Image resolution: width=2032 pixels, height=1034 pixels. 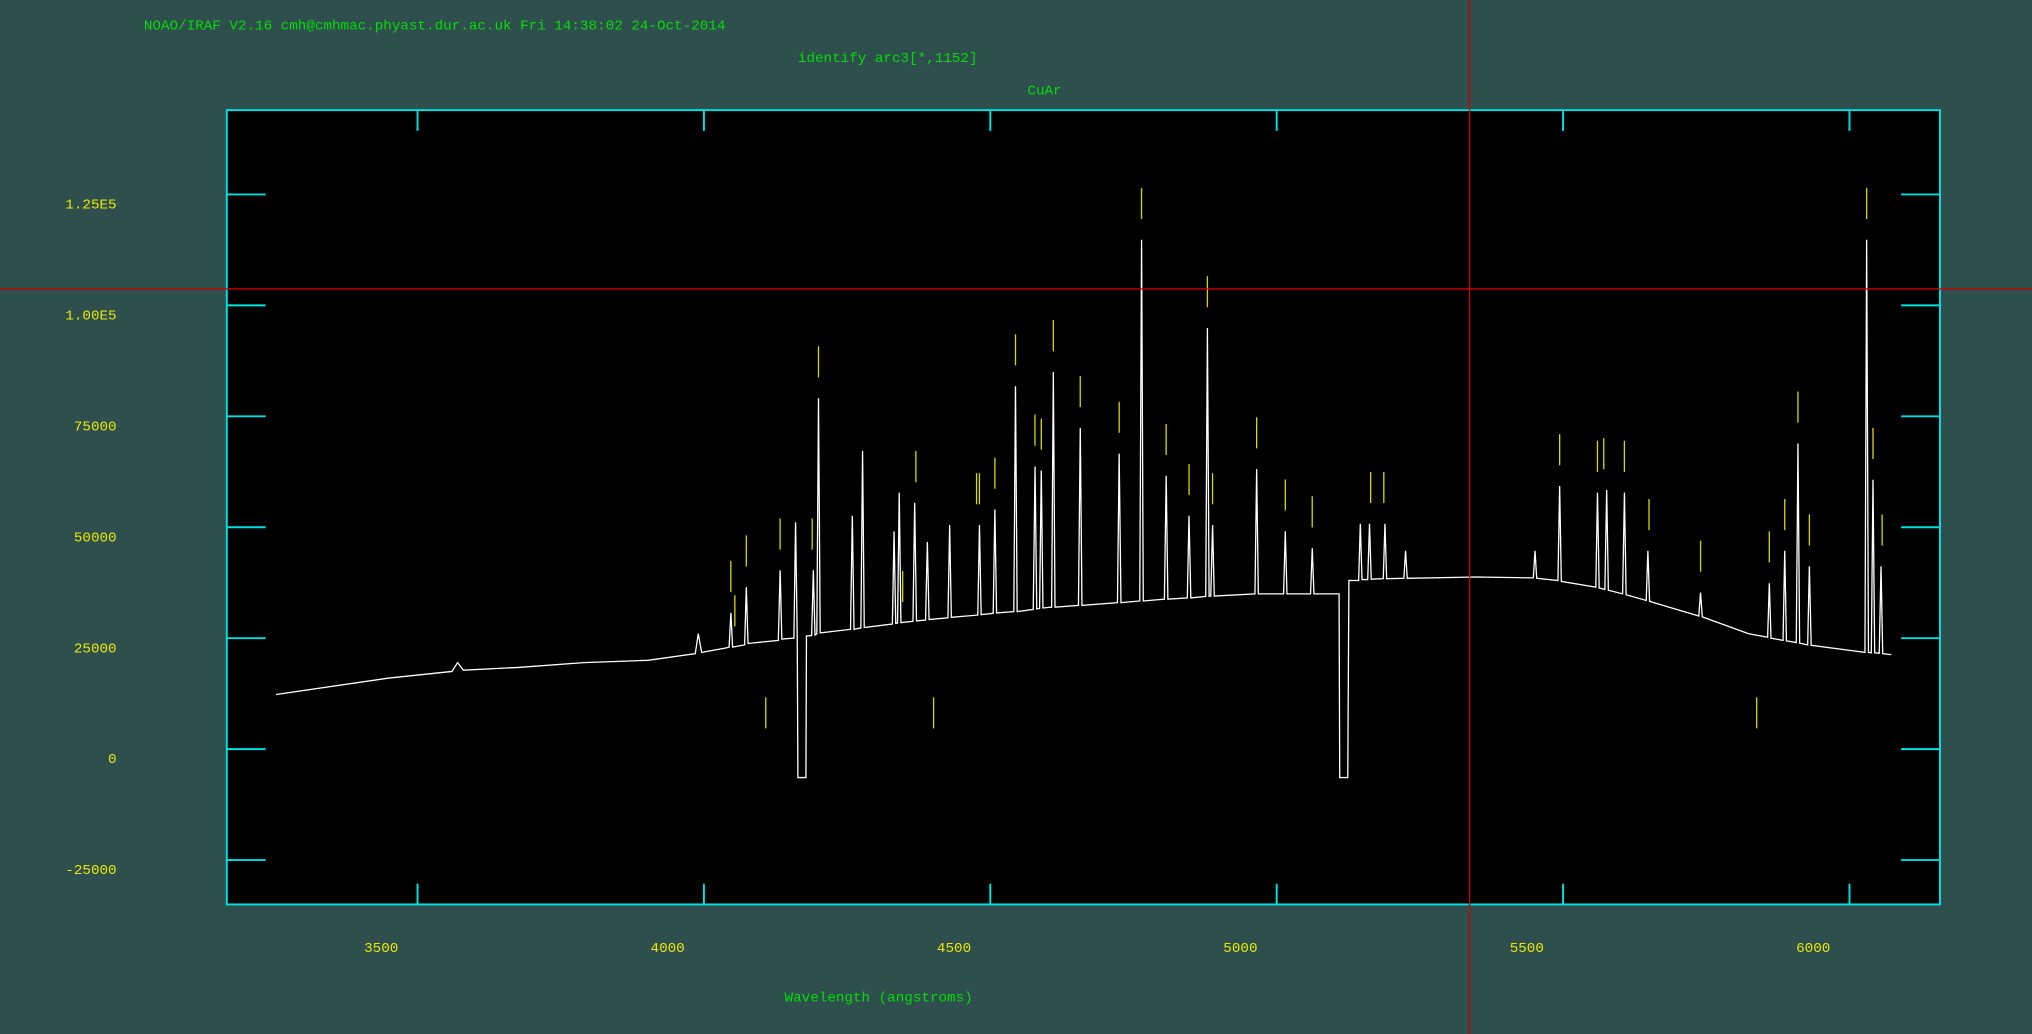 I want to click on y-tick-label: 50000, so click(x=95, y=538).